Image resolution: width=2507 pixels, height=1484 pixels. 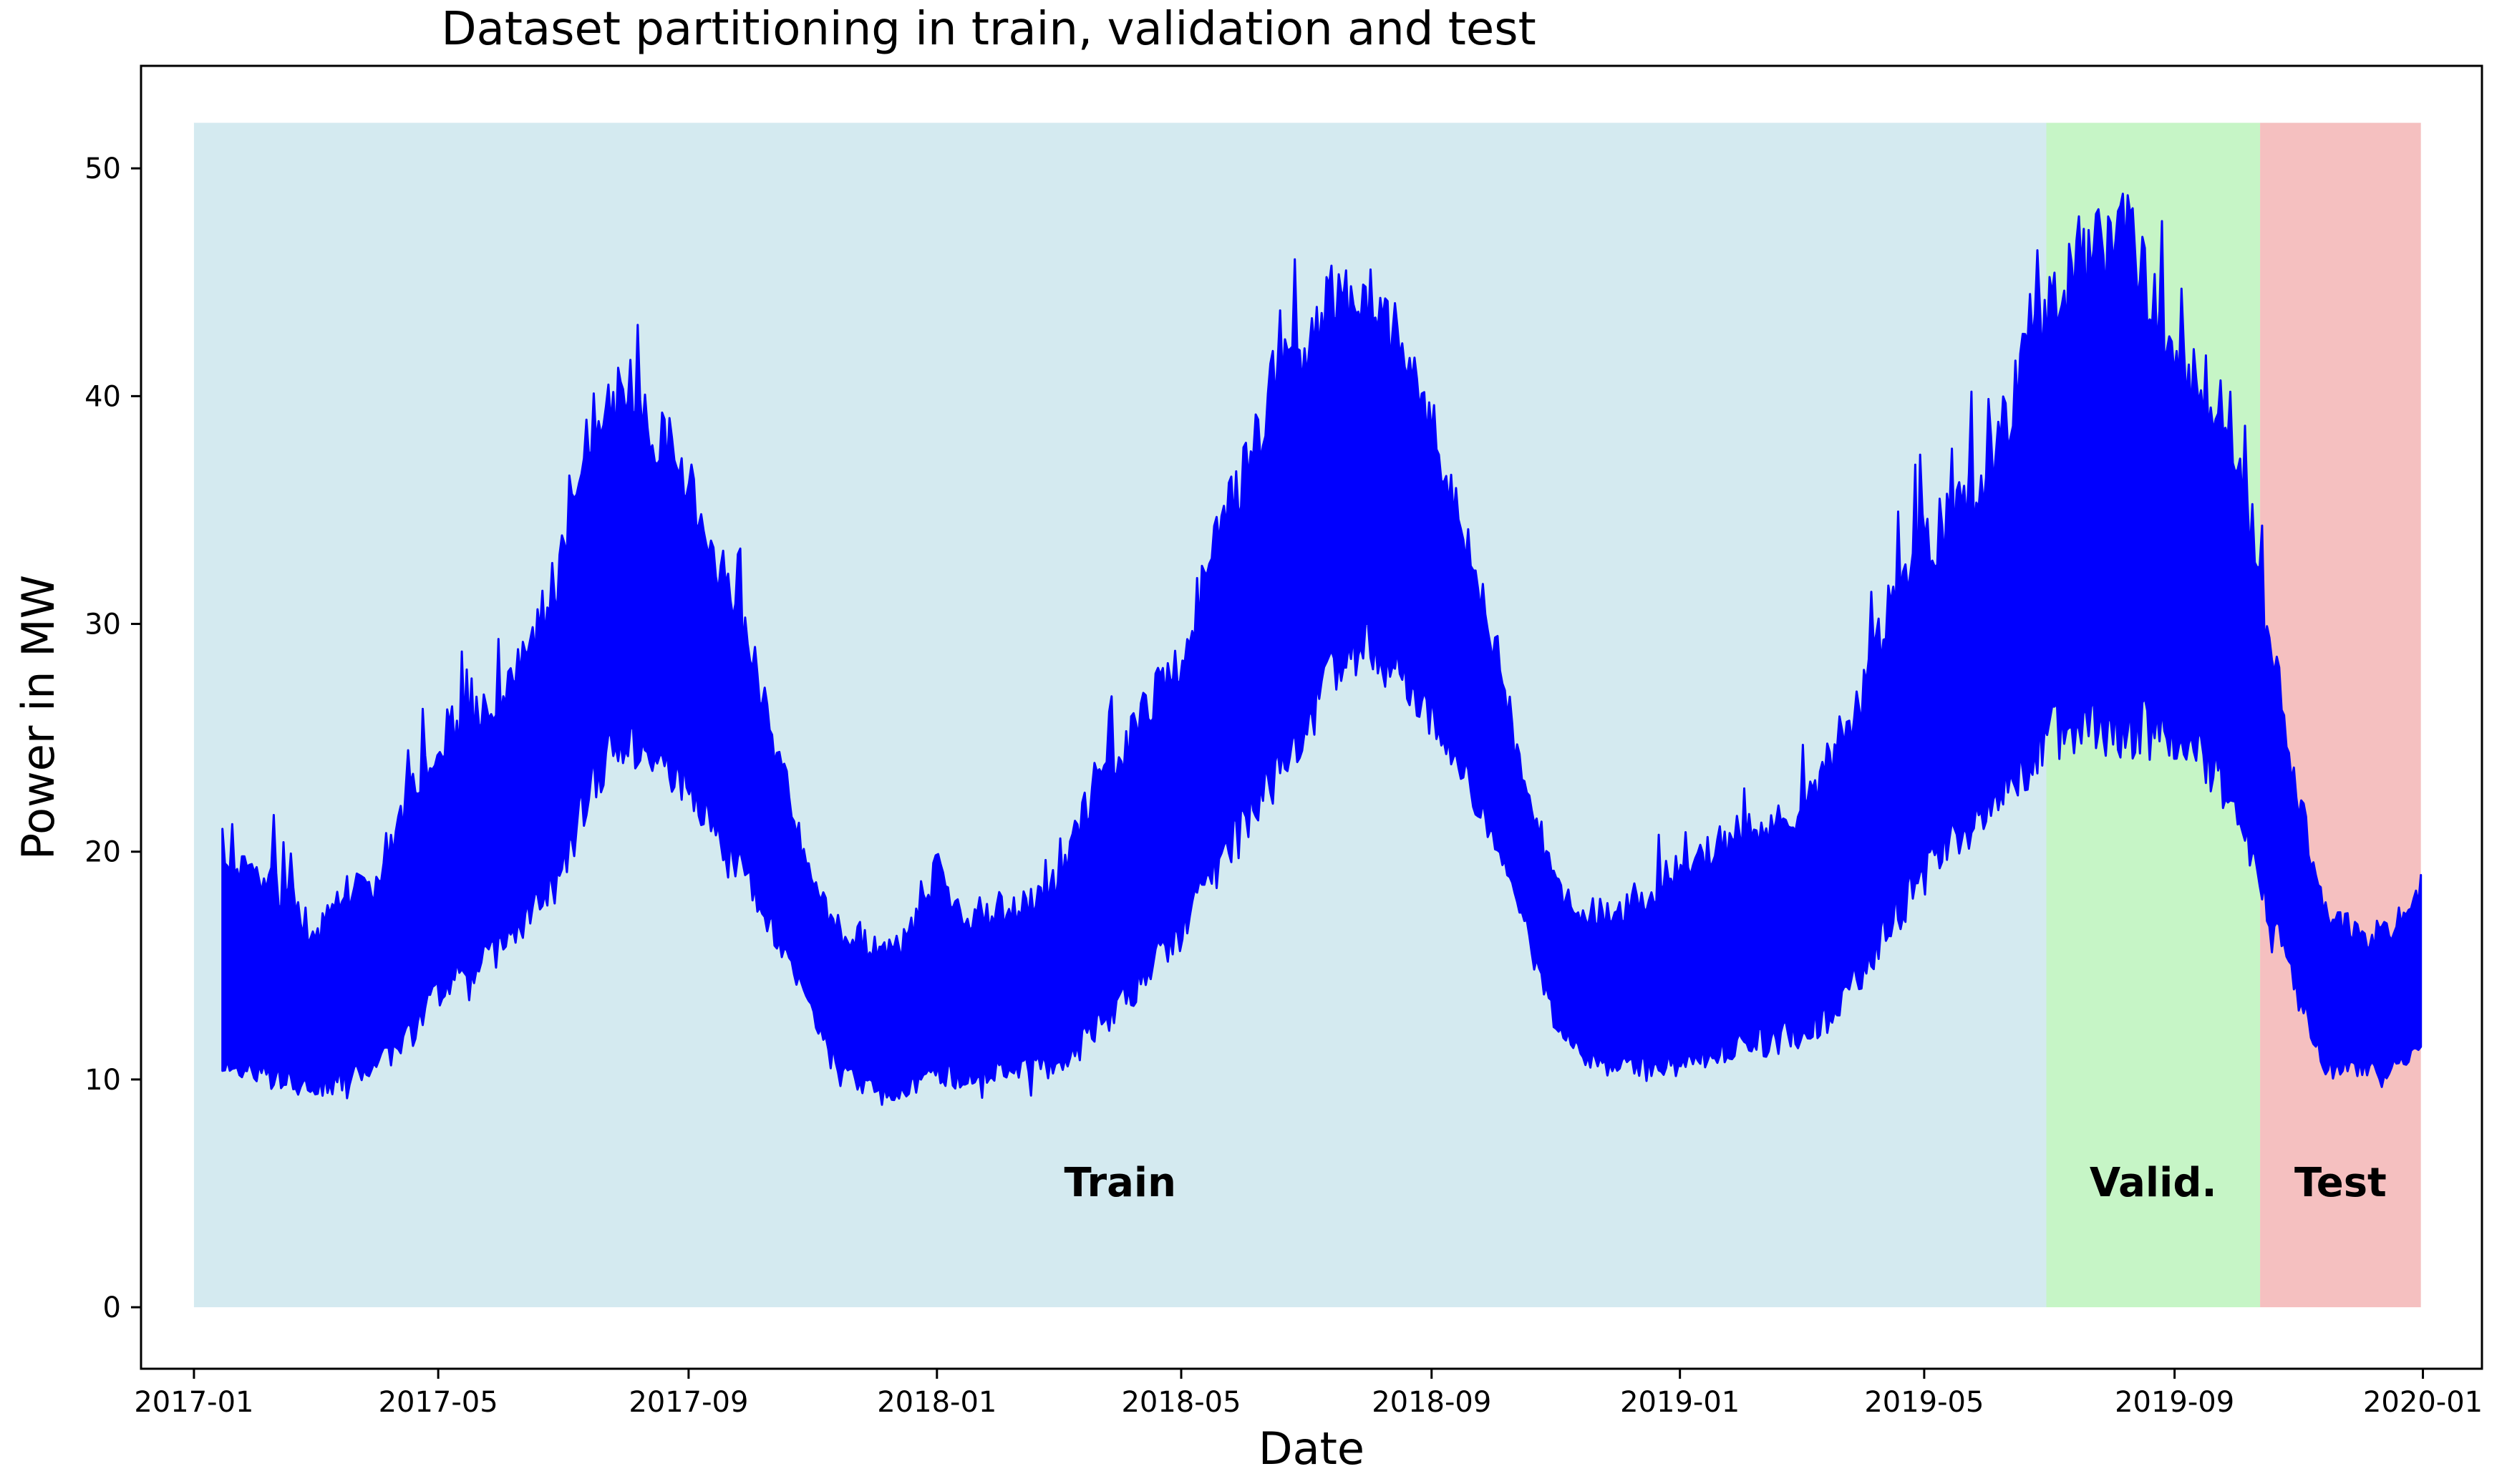 I want to click on region-label-test: Test, so click(x=2340, y=1183).